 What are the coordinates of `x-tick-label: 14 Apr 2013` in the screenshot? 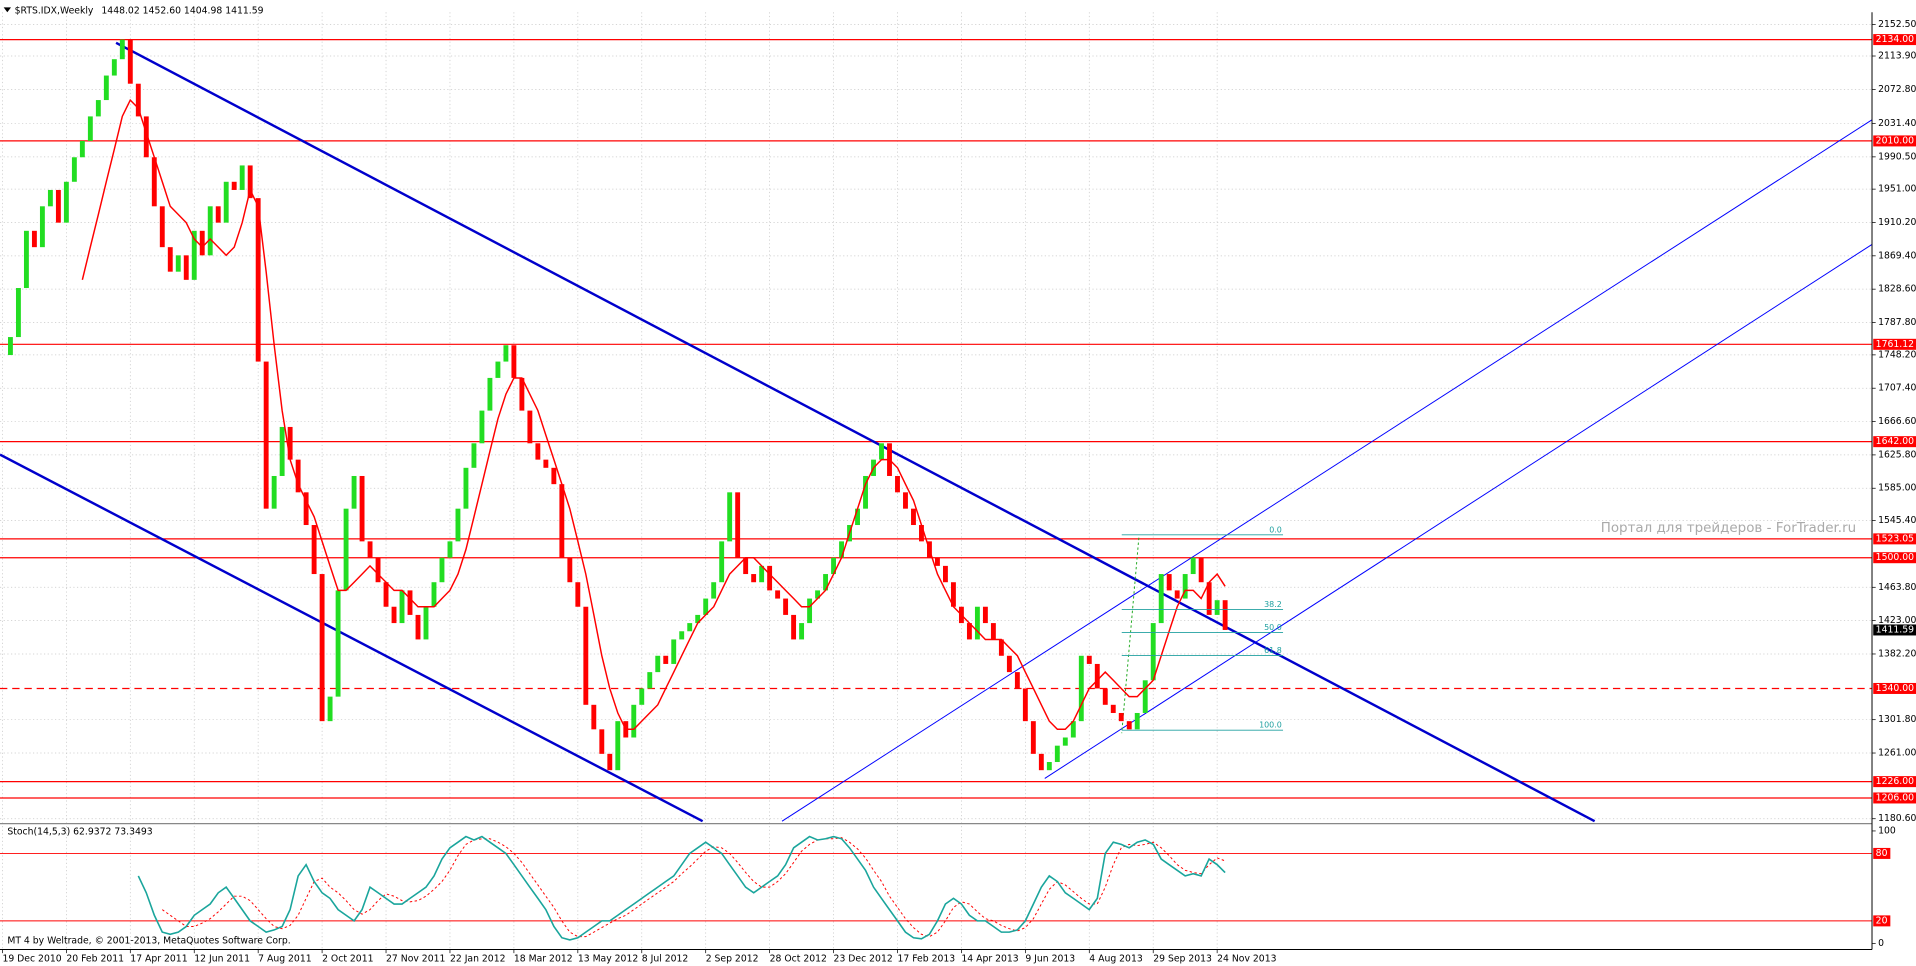 It's located at (989, 959).